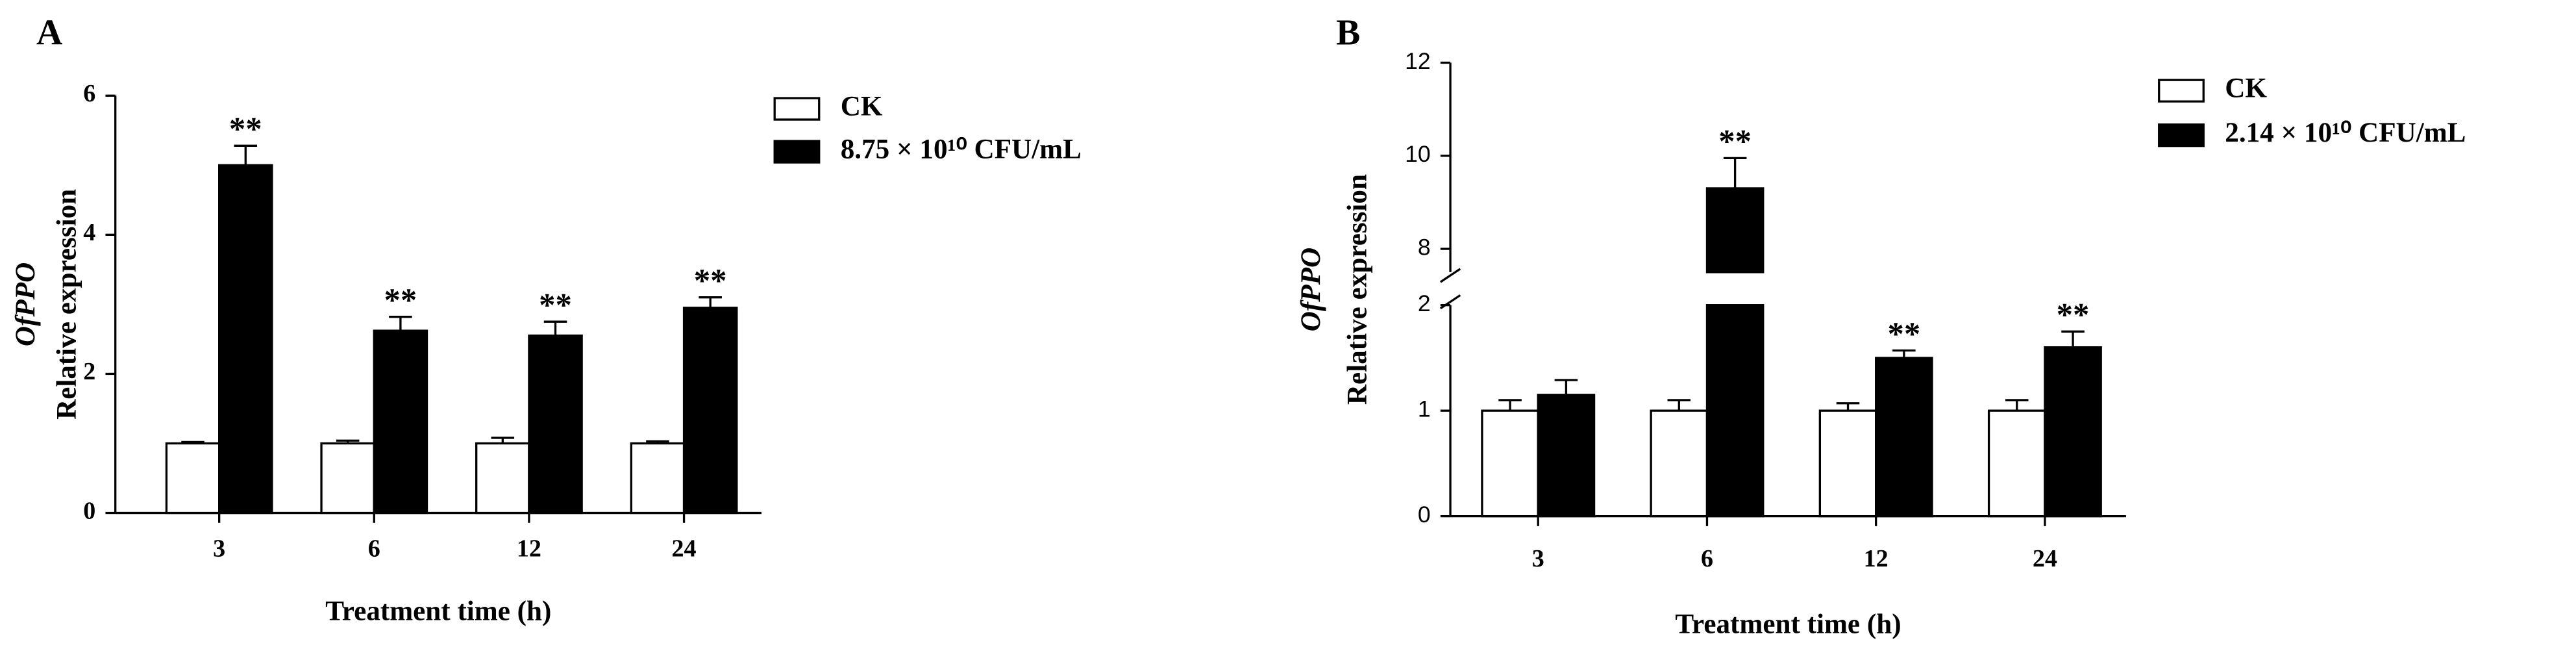 Image resolution: width=2576 pixels, height=649 pixels. I want to click on y-tick-label: 12, so click(1418, 61).